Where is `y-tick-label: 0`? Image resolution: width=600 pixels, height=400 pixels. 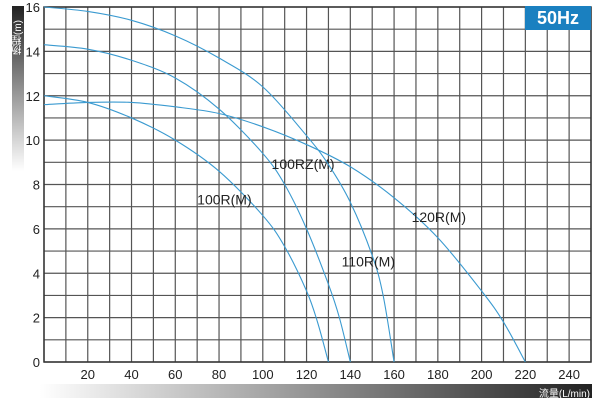 y-tick-label: 0 is located at coordinates (36, 362).